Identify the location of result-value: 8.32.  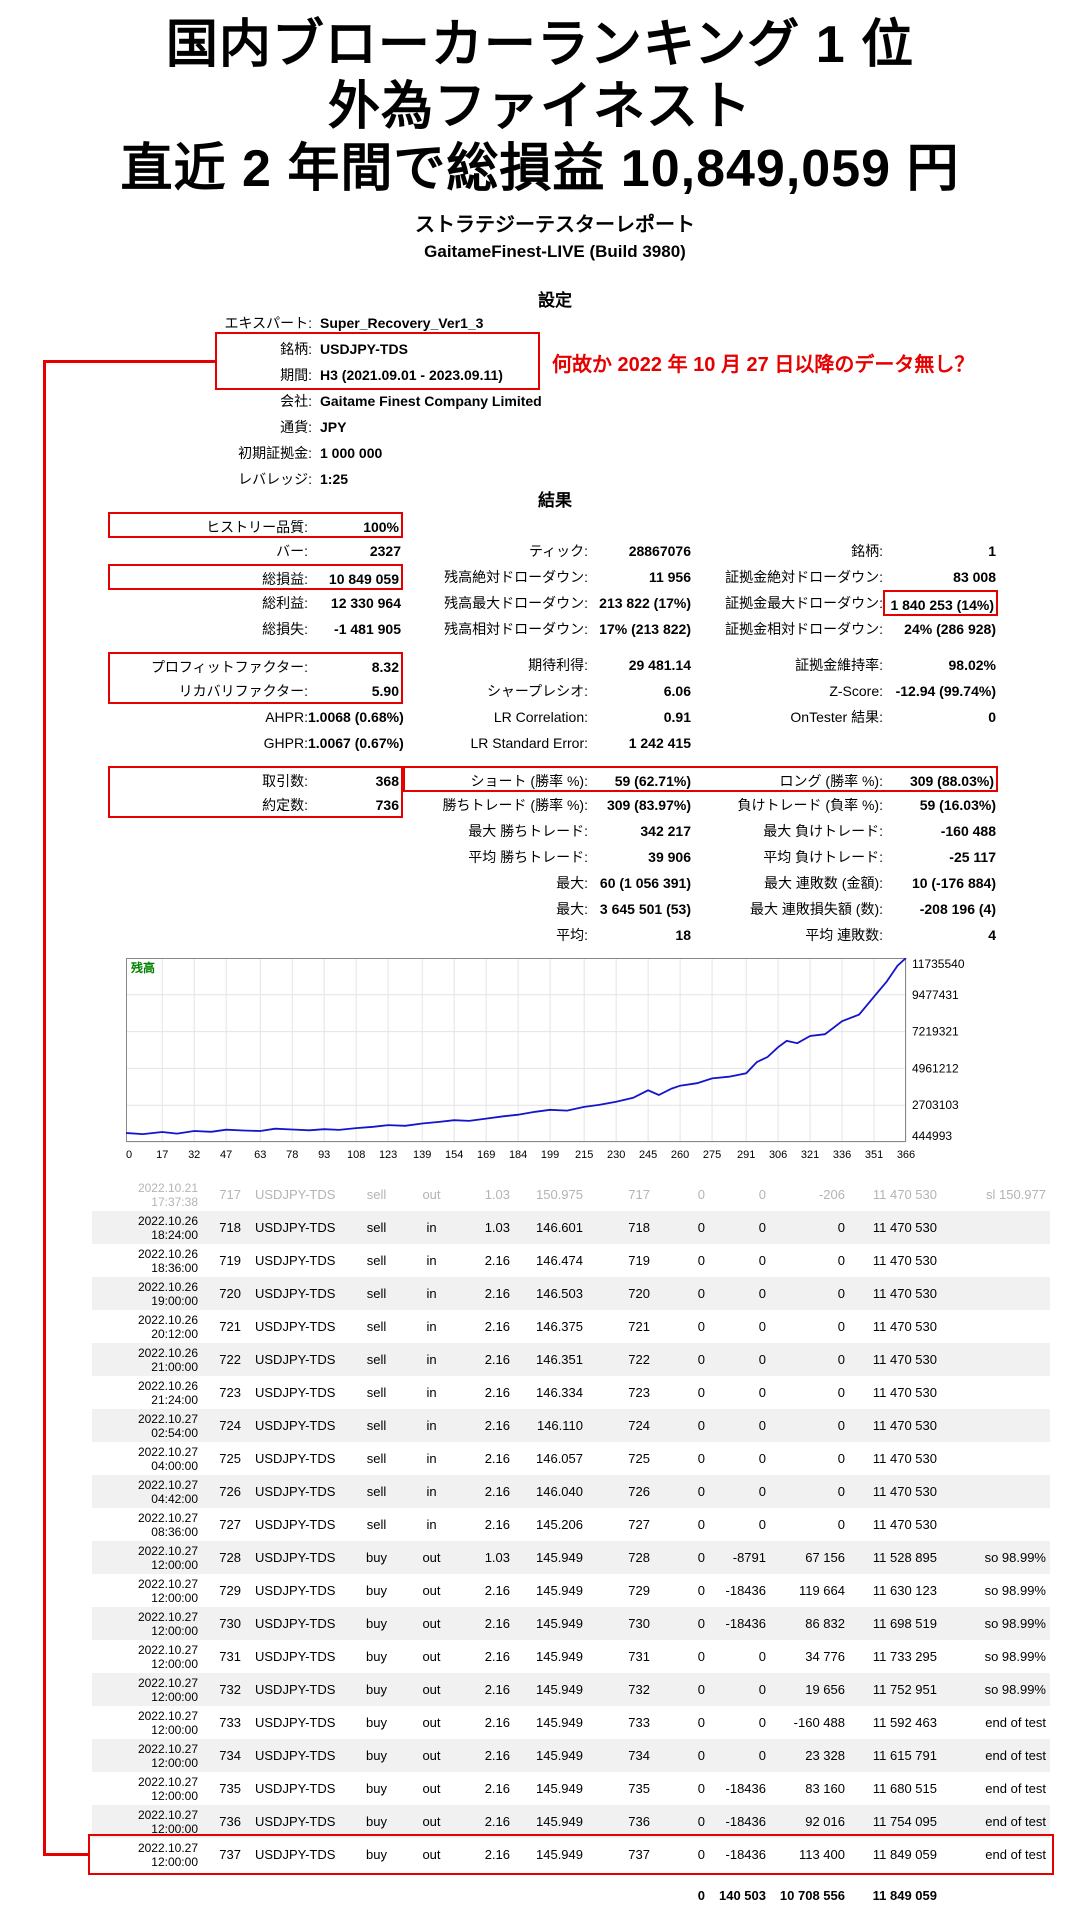
(355, 665).